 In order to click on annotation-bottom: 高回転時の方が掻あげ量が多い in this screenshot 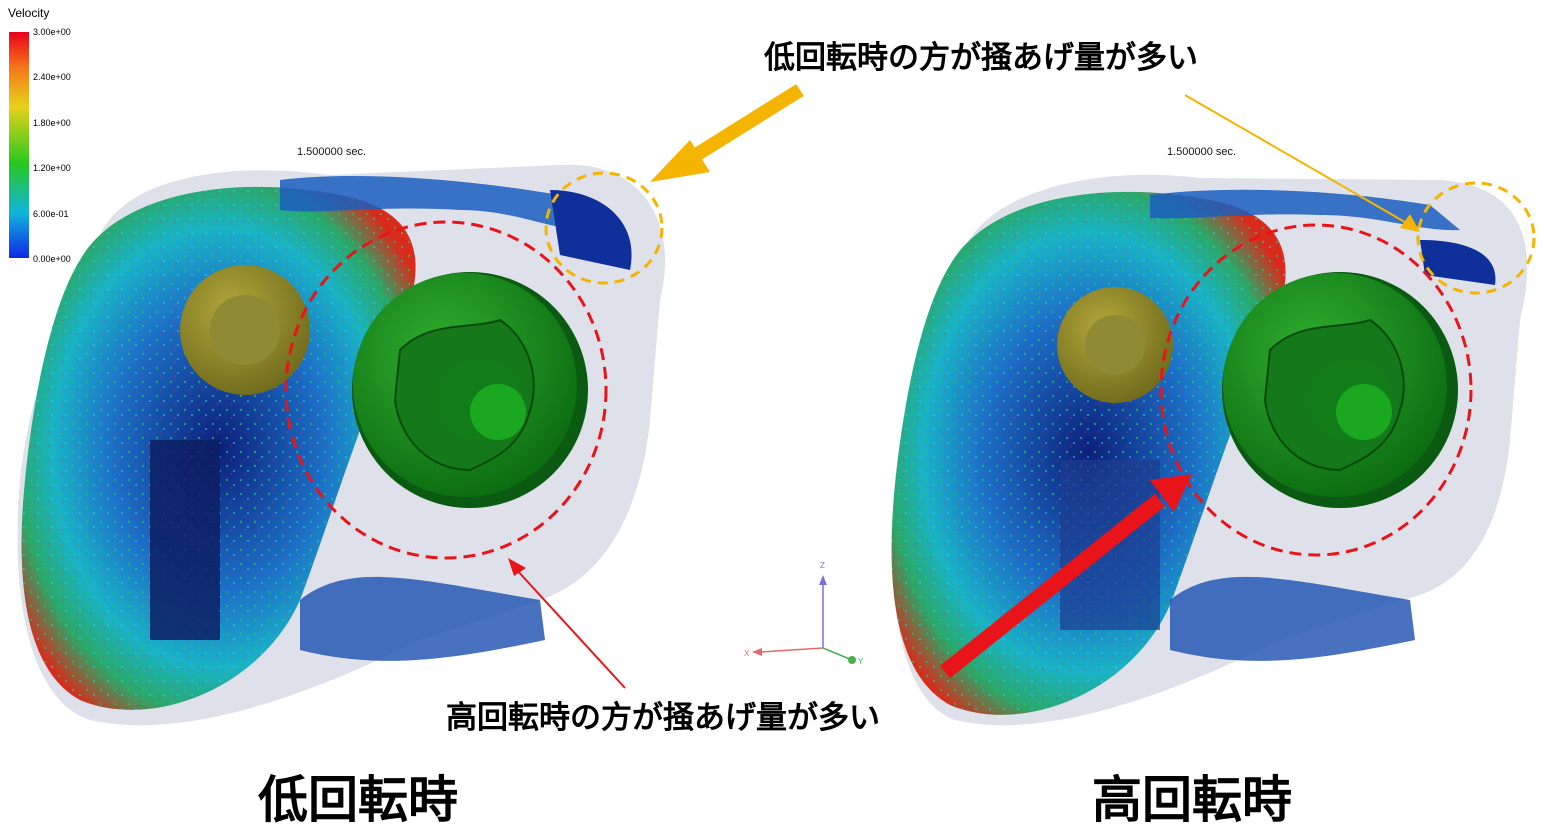, I will do `click(663, 718)`.